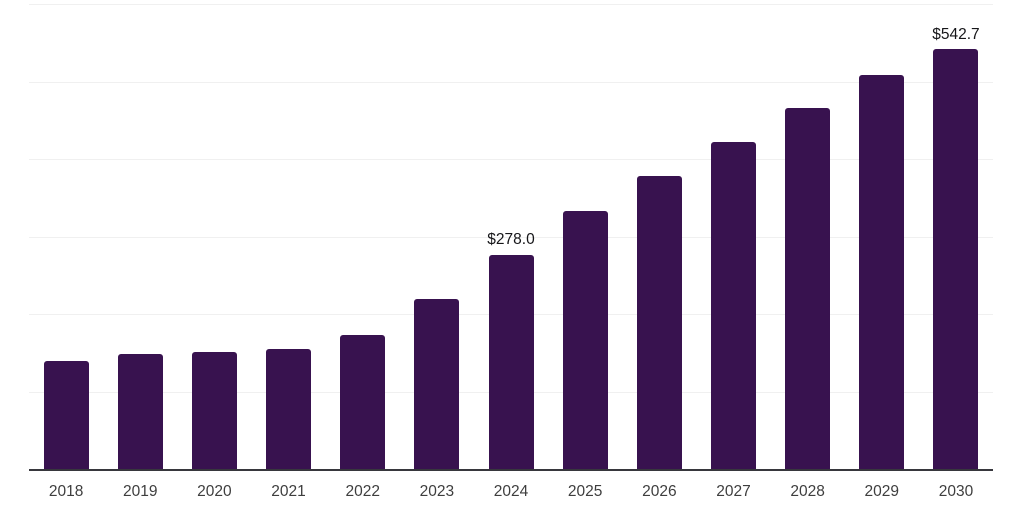  I want to click on x-tick-label: 2024, so click(511, 491).